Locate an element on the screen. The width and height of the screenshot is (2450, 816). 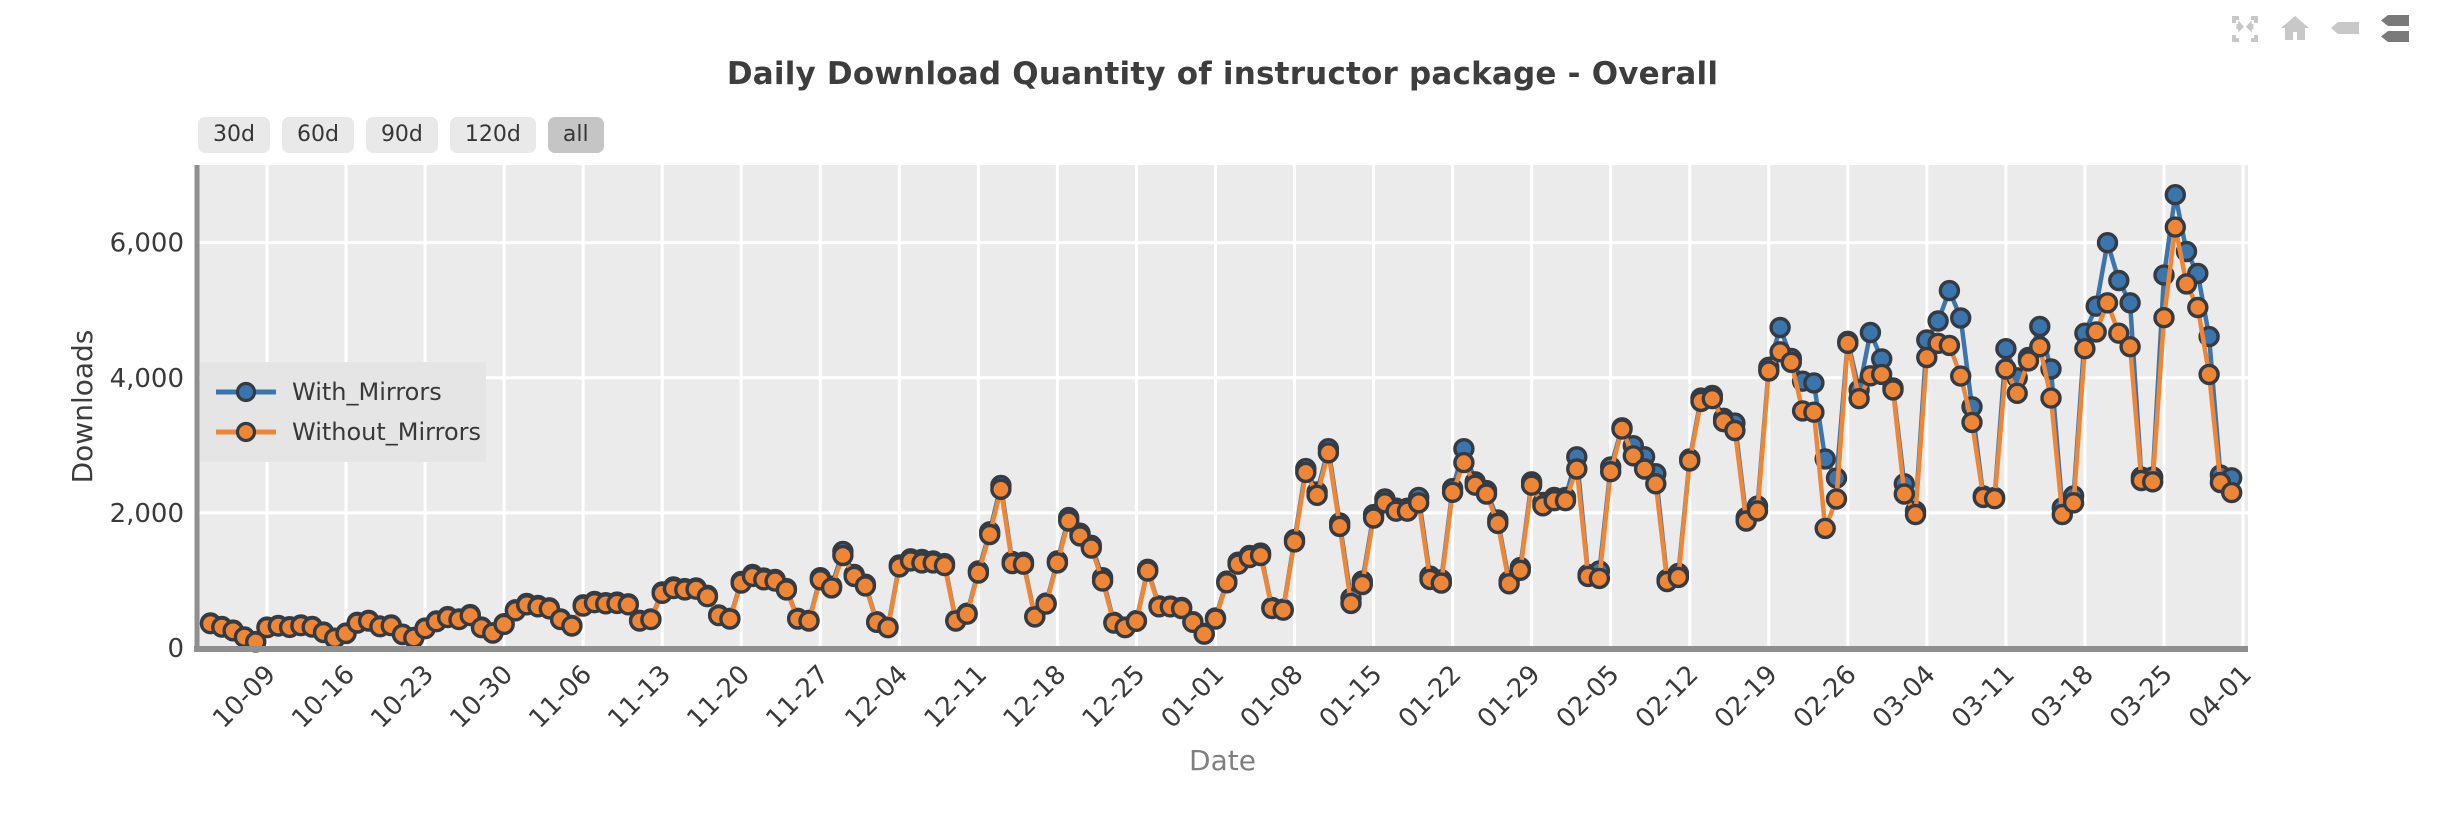
home-icon is located at coordinates (2295, 29).